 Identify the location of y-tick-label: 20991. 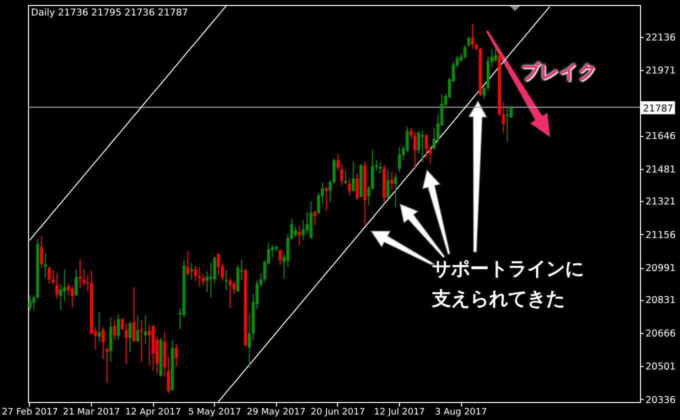
(661, 268).